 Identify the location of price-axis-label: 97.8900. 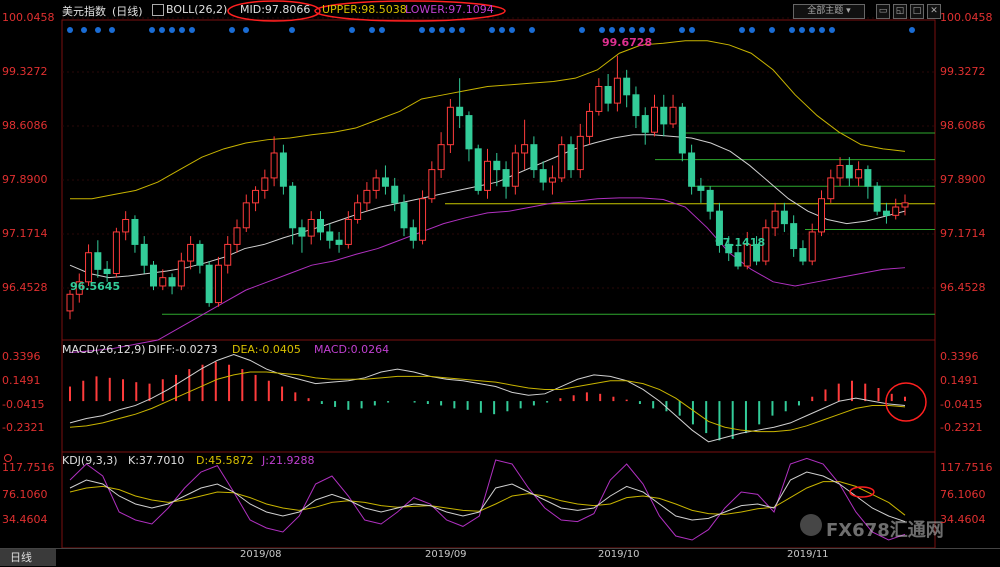
(963, 179).